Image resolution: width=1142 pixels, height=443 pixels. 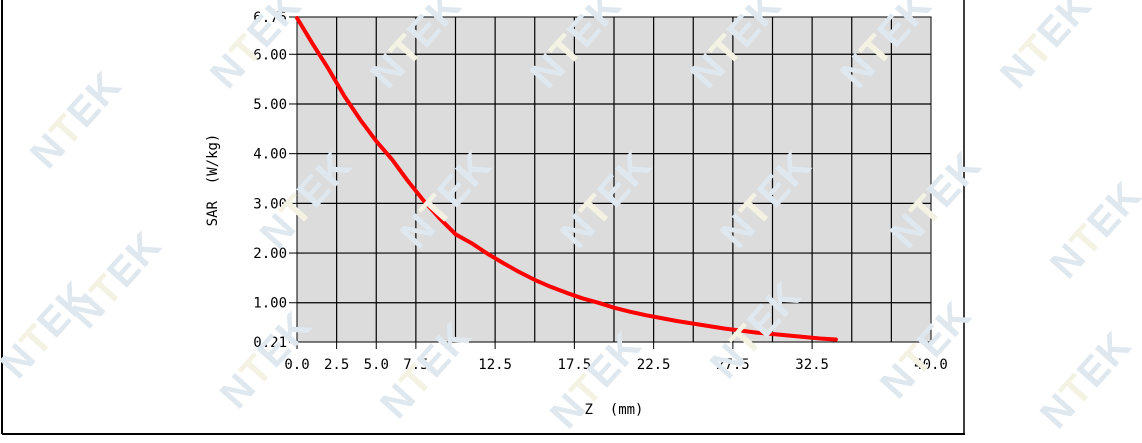 What do you see at coordinates (270, 304) in the screenshot?
I see `y-tick-label: 1.00` at bounding box center [270, 304].